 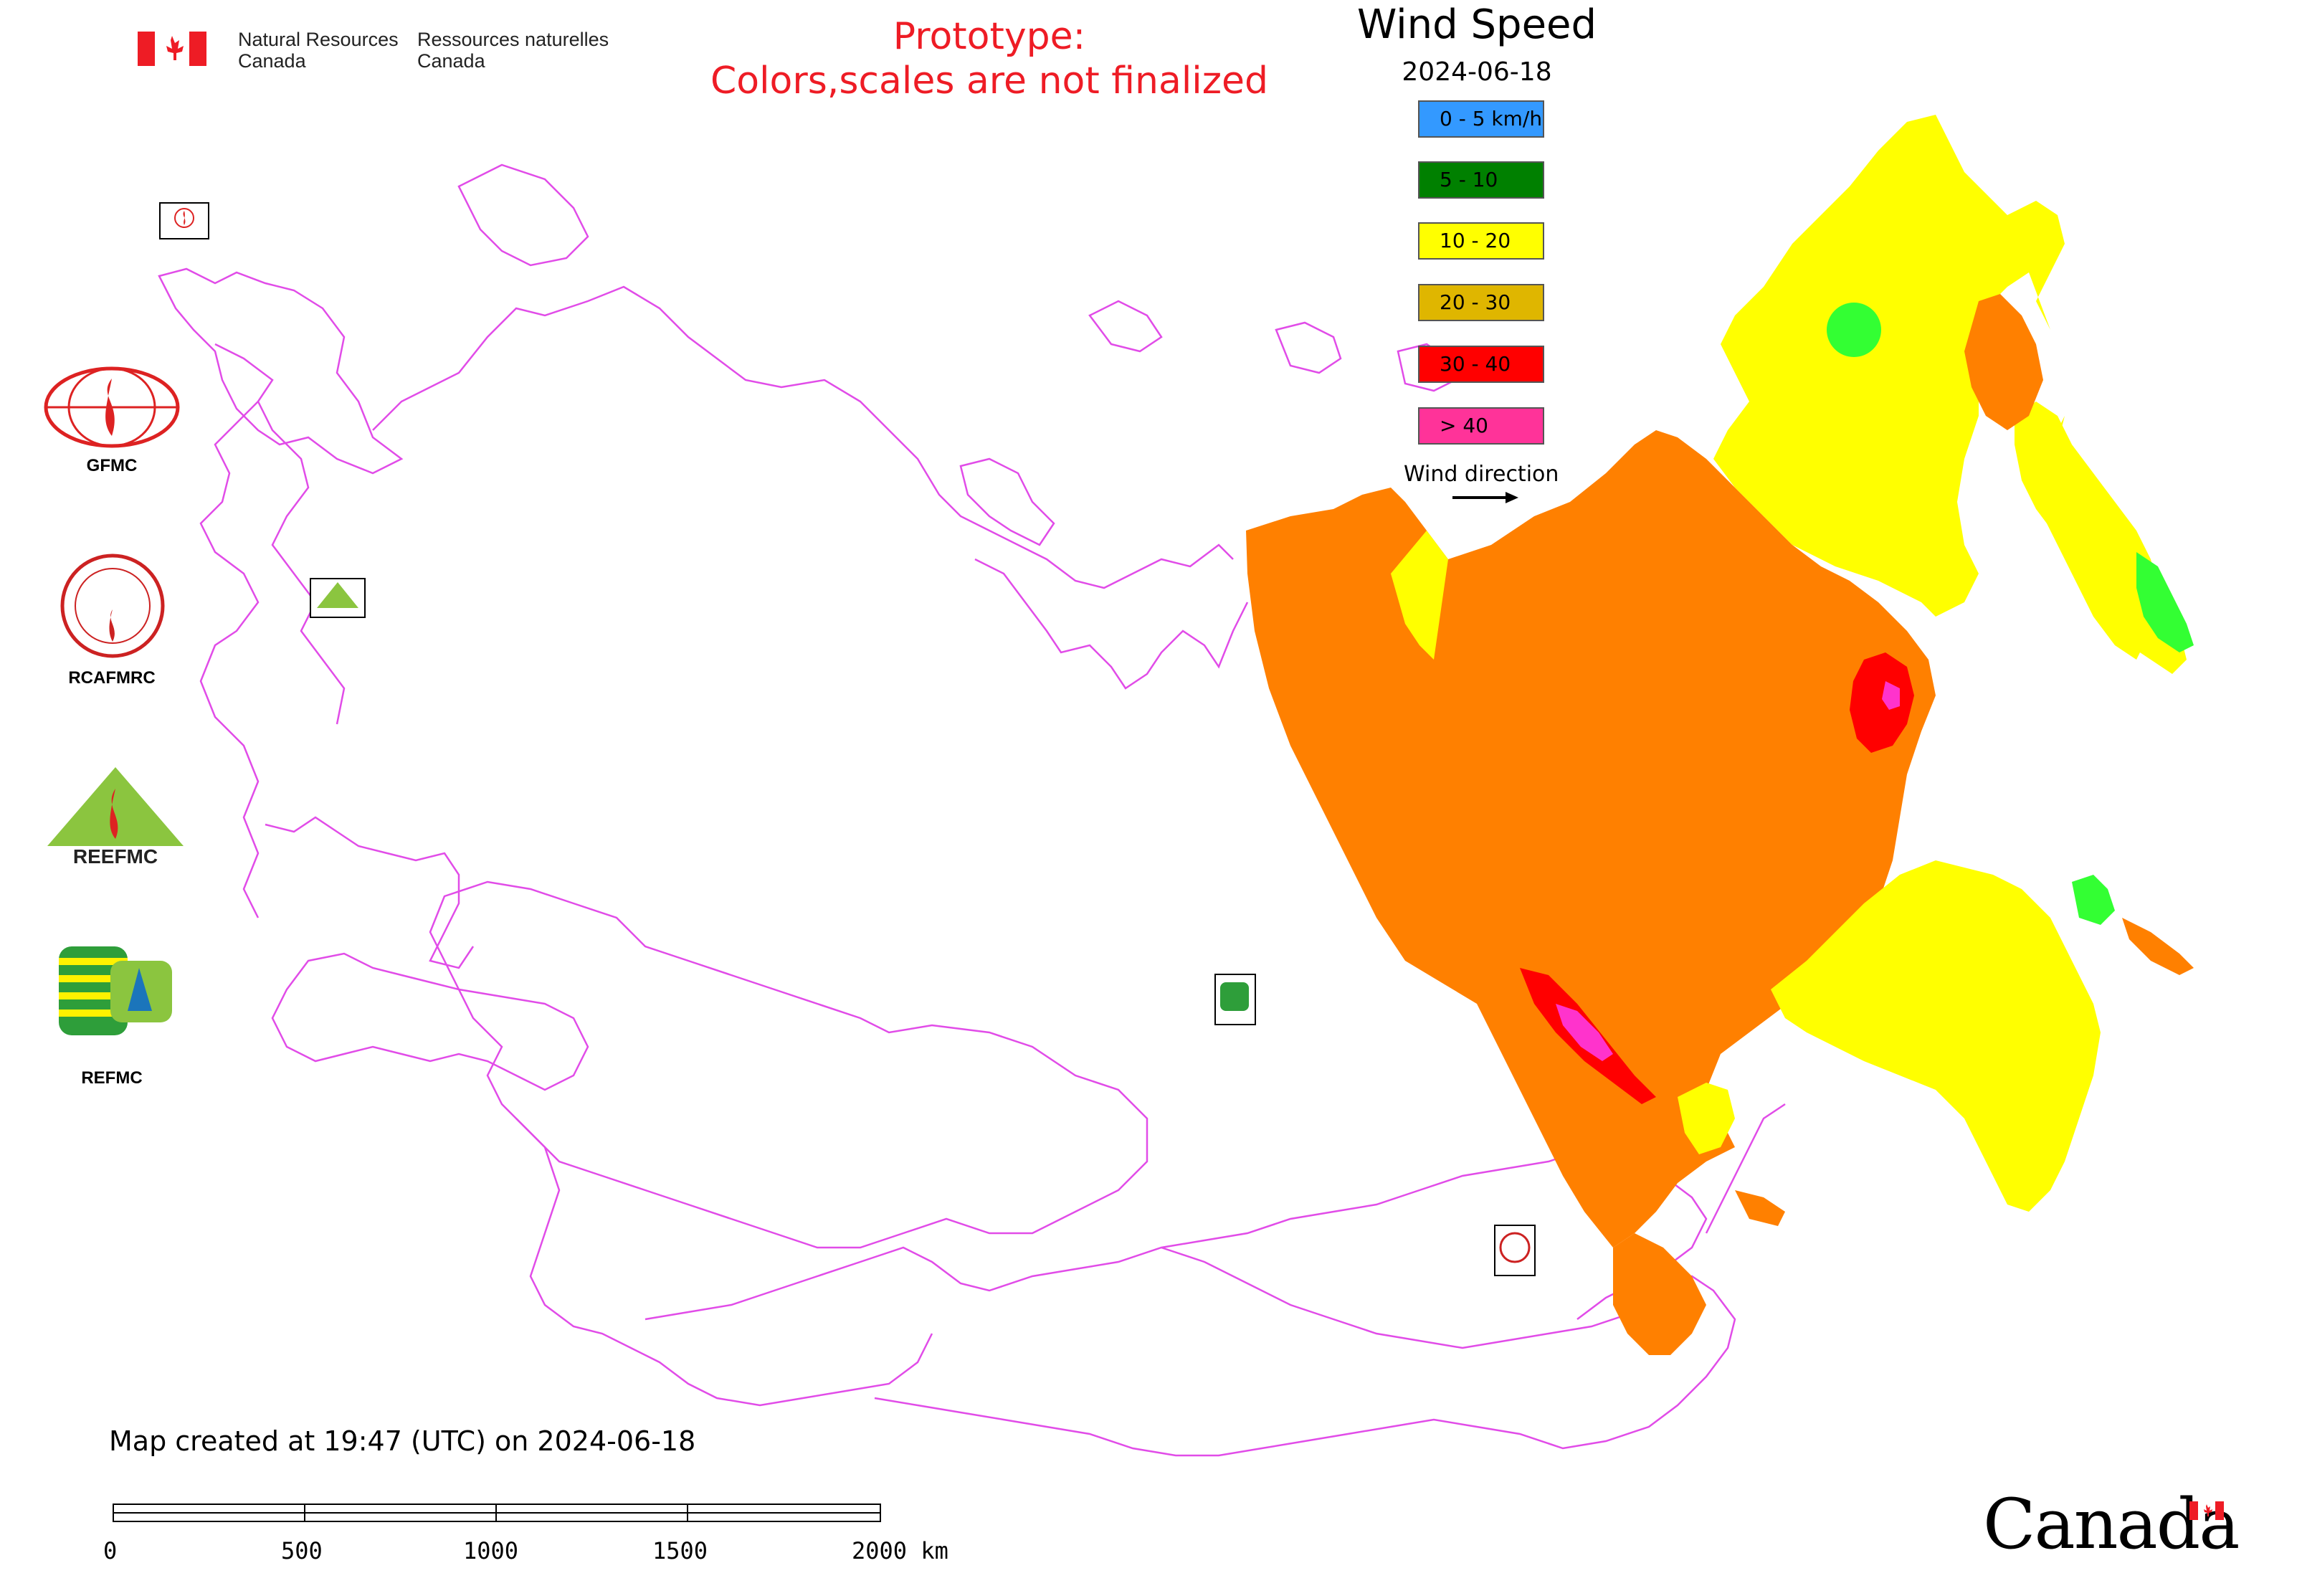 I want to click on wind-direction-arrow-icon, so click(x=1485, y=497).